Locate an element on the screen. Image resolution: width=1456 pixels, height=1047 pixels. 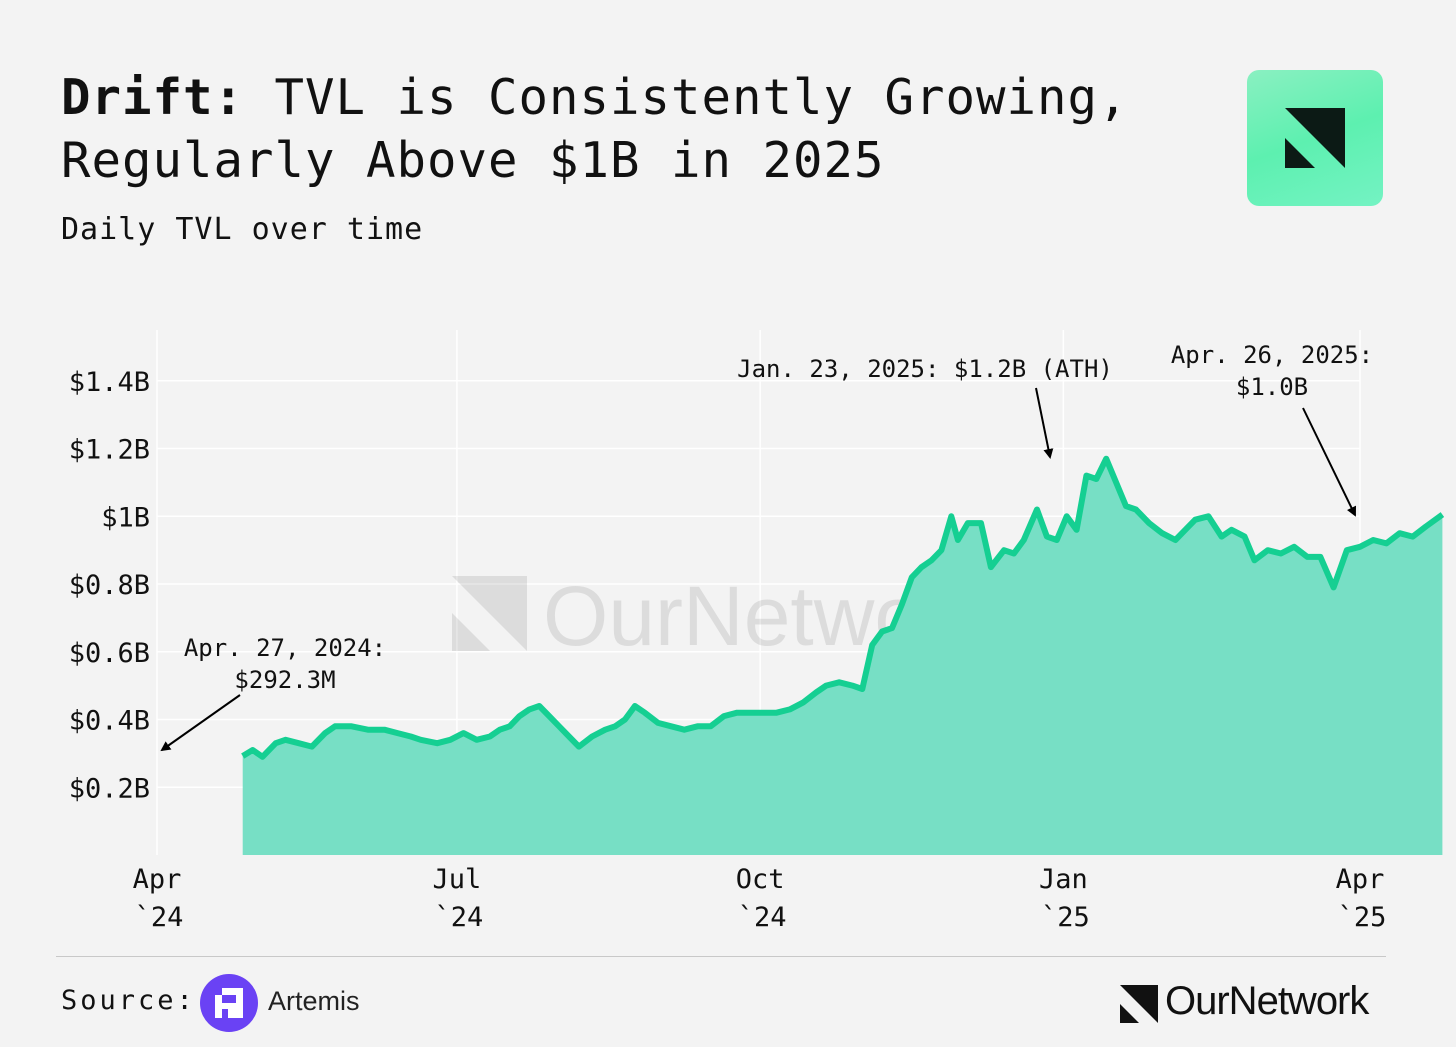
x-tick-label: Jul `24 is located at coordinates (458, 898).